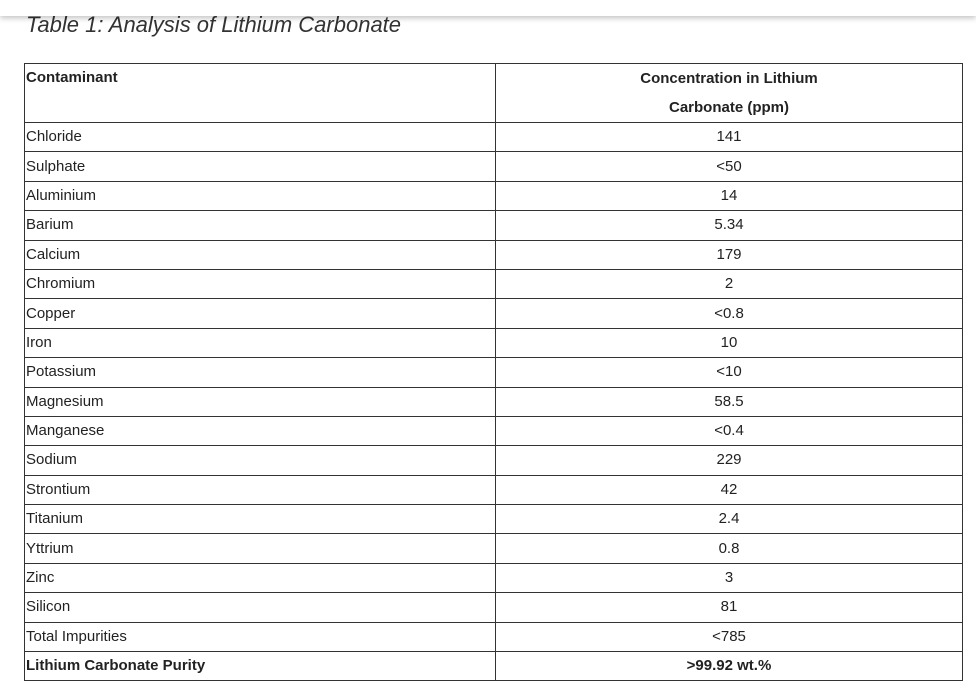  What do you see at coordinates (729, 284) in the screenshot?
I see `concentration-cell: 2` at bounding box center [729, 284].